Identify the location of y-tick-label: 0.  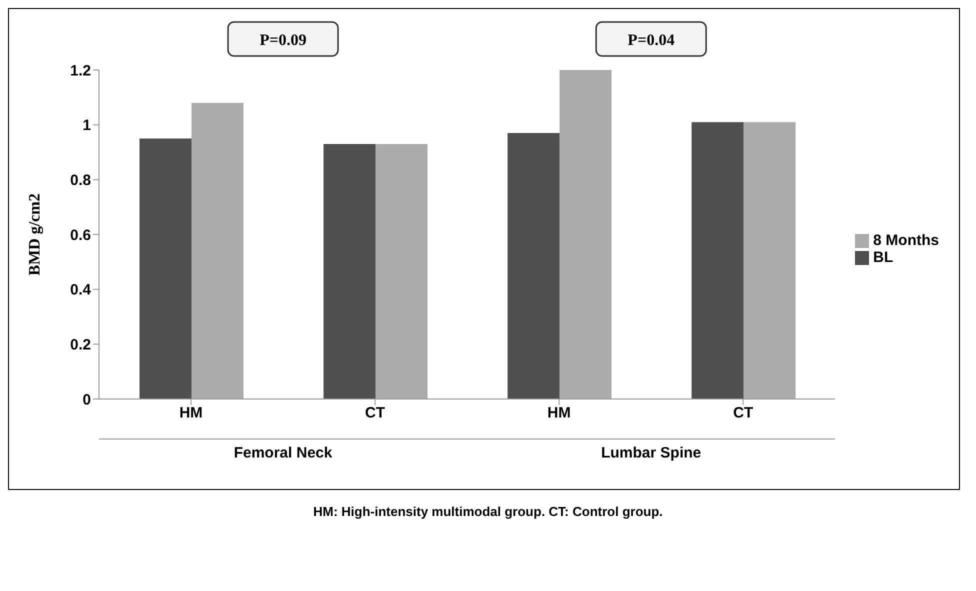
(86, 399).